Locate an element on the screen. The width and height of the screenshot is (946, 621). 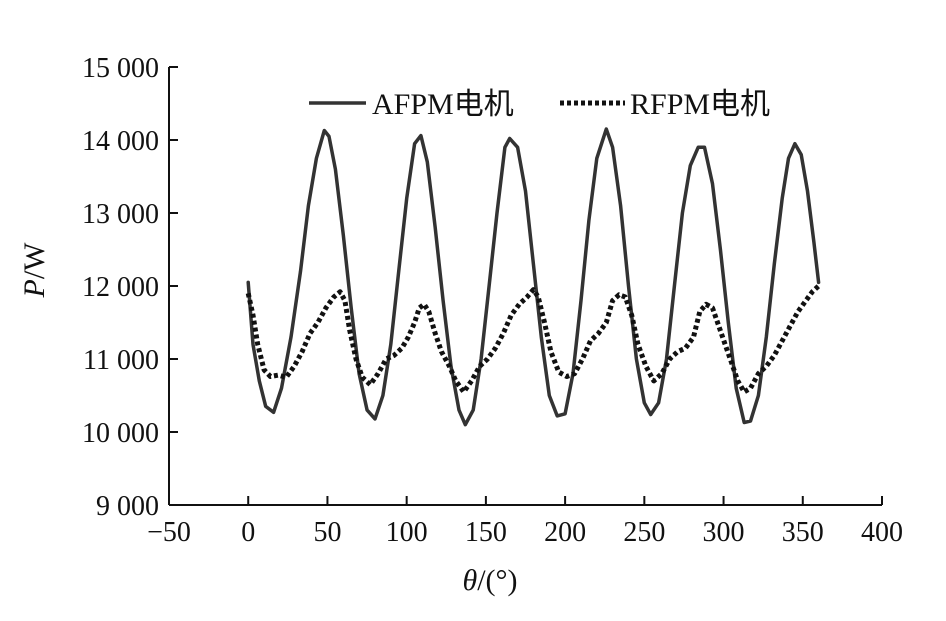
x-axis-label-symbol: θ is located at coordinates (469, 580).